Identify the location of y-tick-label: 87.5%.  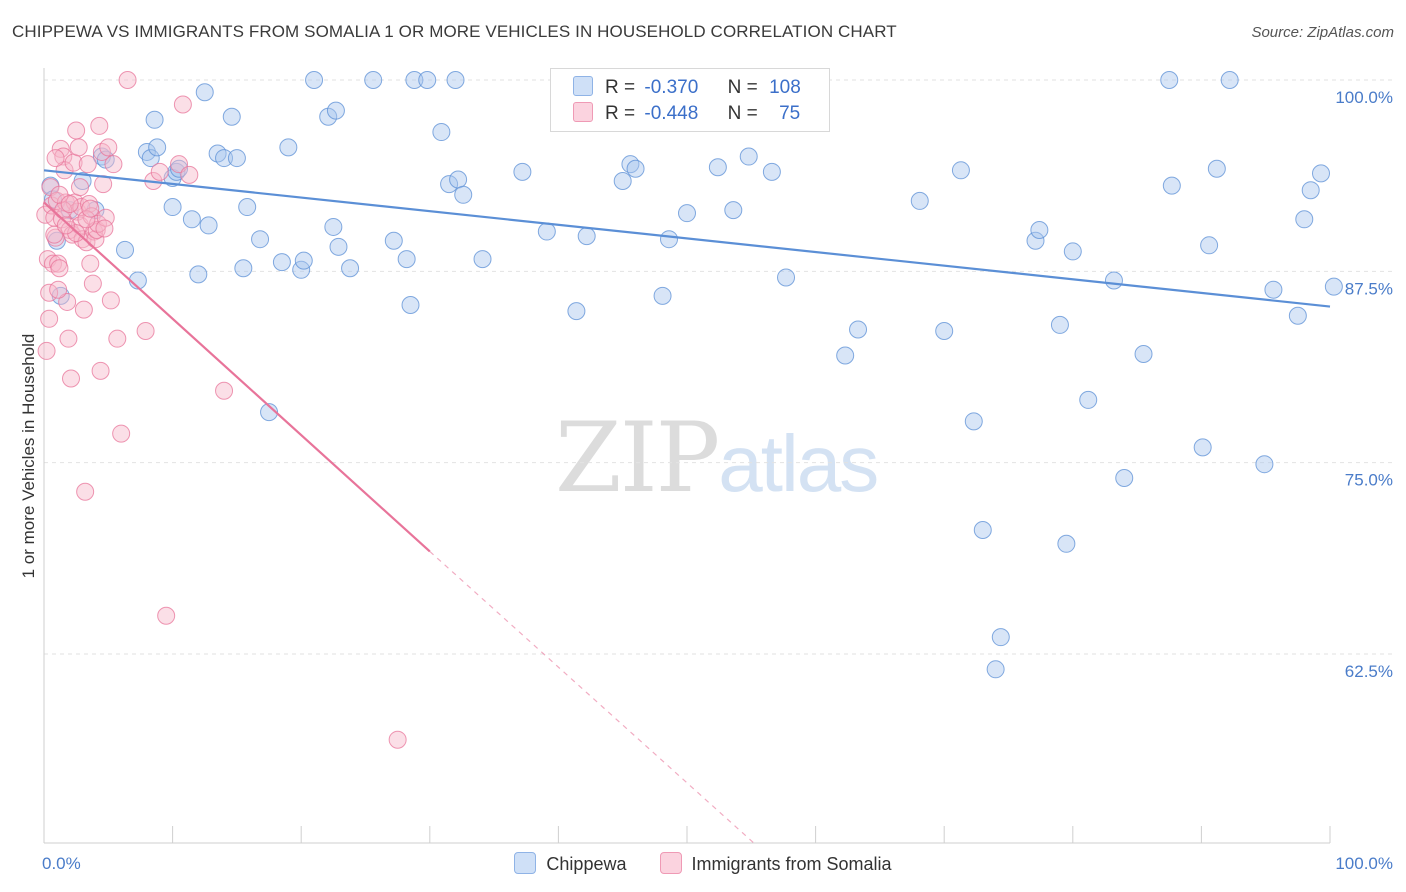
(1369, 288).